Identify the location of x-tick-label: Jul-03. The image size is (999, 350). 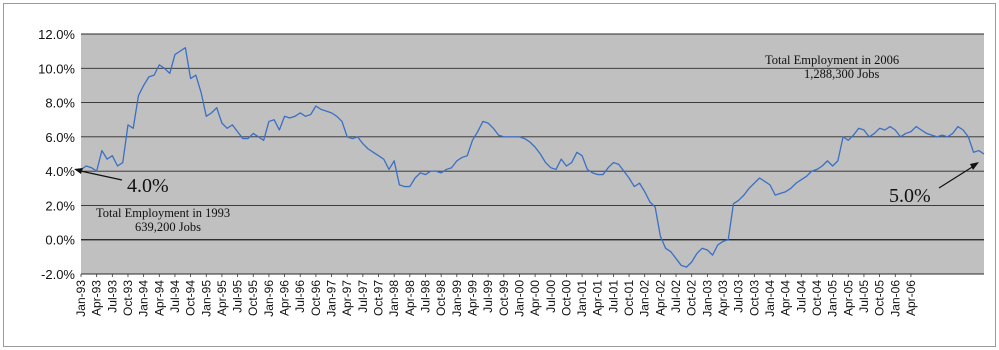
(739, 296).